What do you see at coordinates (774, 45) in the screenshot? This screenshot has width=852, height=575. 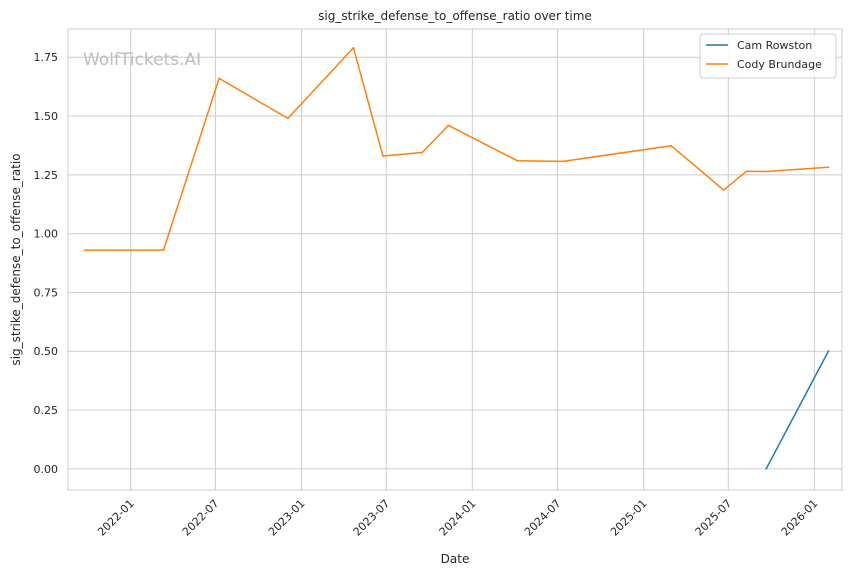 I see `legend-label: Cam Rowston` at bounding box center [774, 45].